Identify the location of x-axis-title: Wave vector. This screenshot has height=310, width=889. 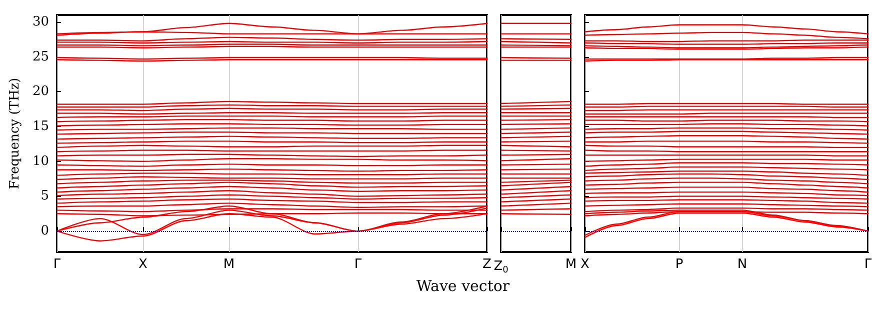
(463, 286).